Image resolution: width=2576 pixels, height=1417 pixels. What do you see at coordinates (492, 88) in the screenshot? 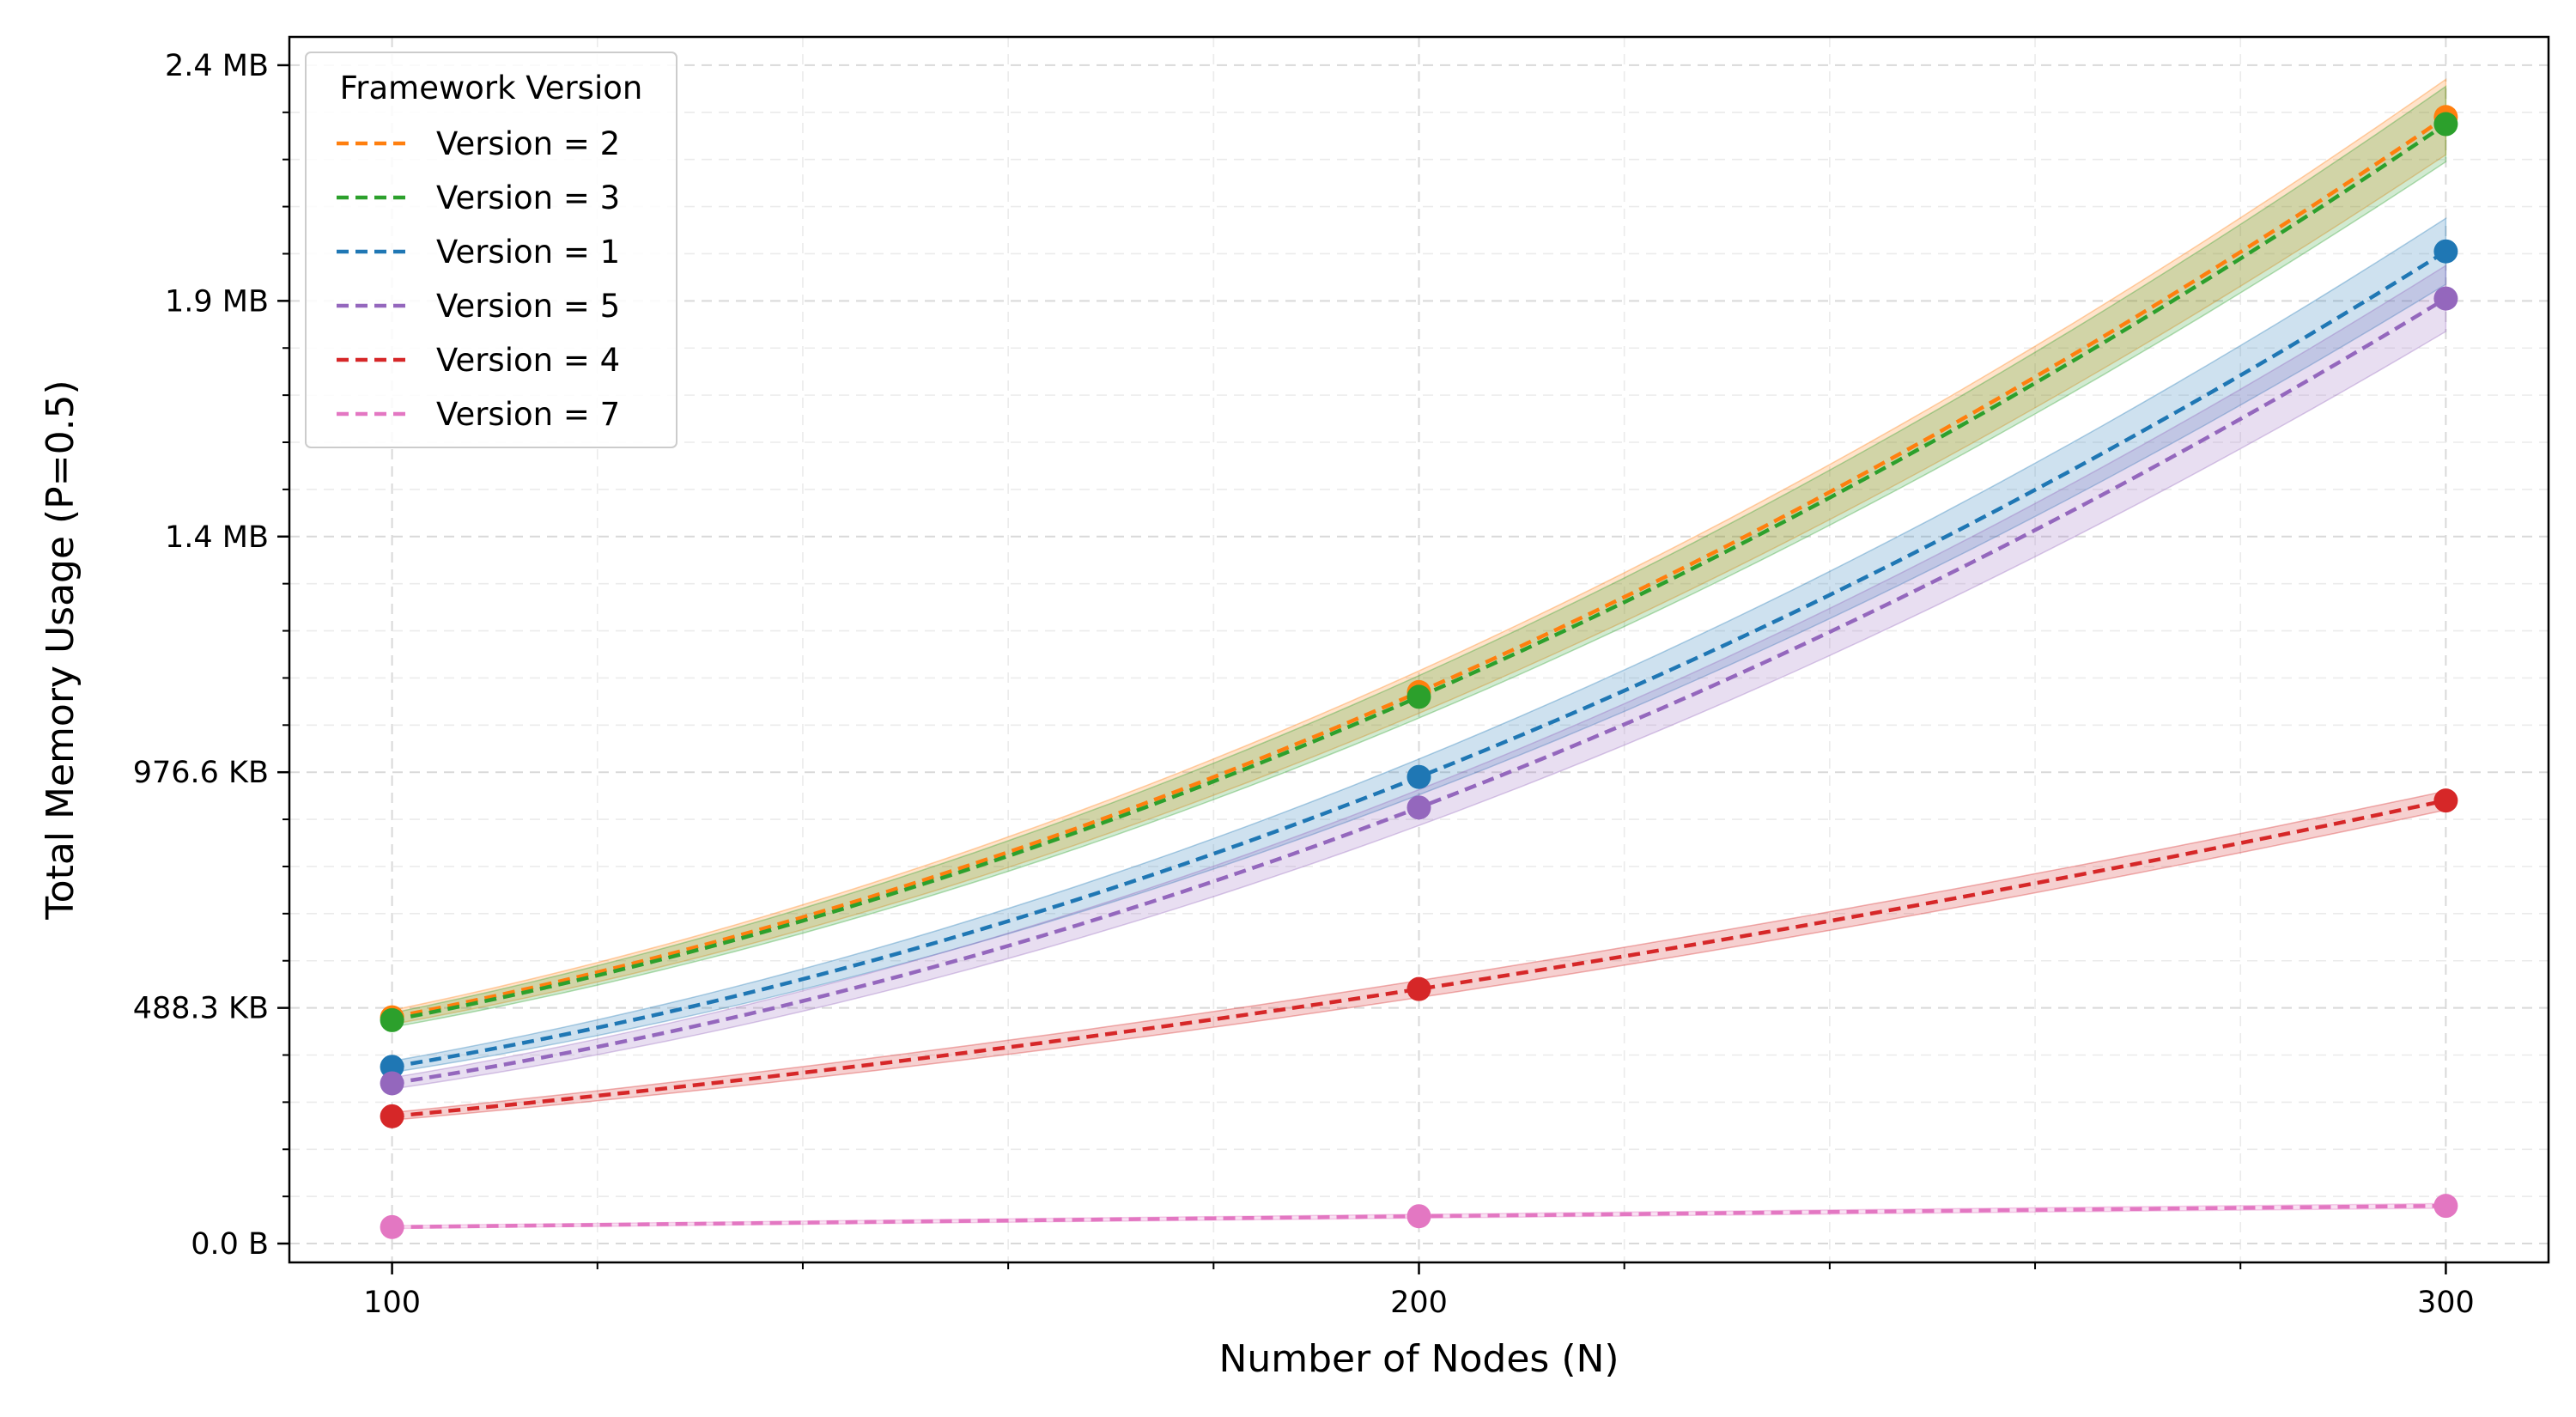
I see `legend-title: Framework Version` at bounding box center [492, 88].